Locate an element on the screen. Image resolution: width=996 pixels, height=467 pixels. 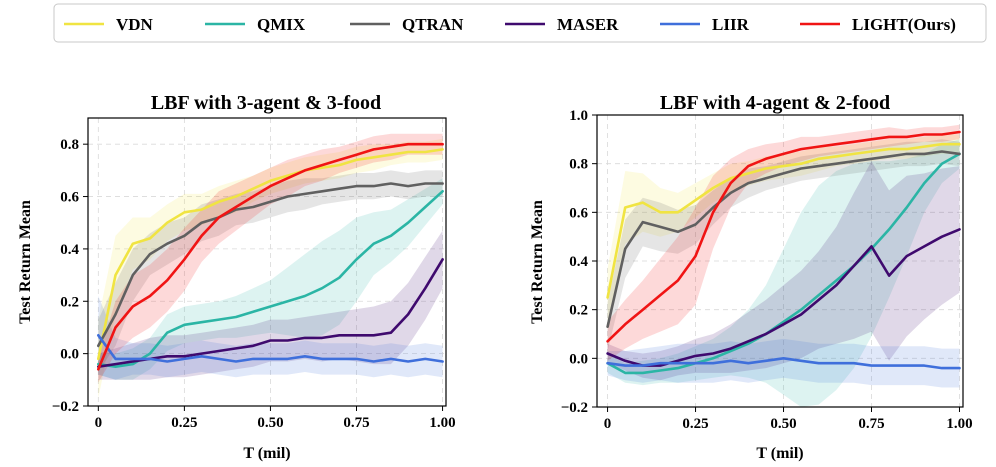
band-liir is located at coordinates (783, 363).